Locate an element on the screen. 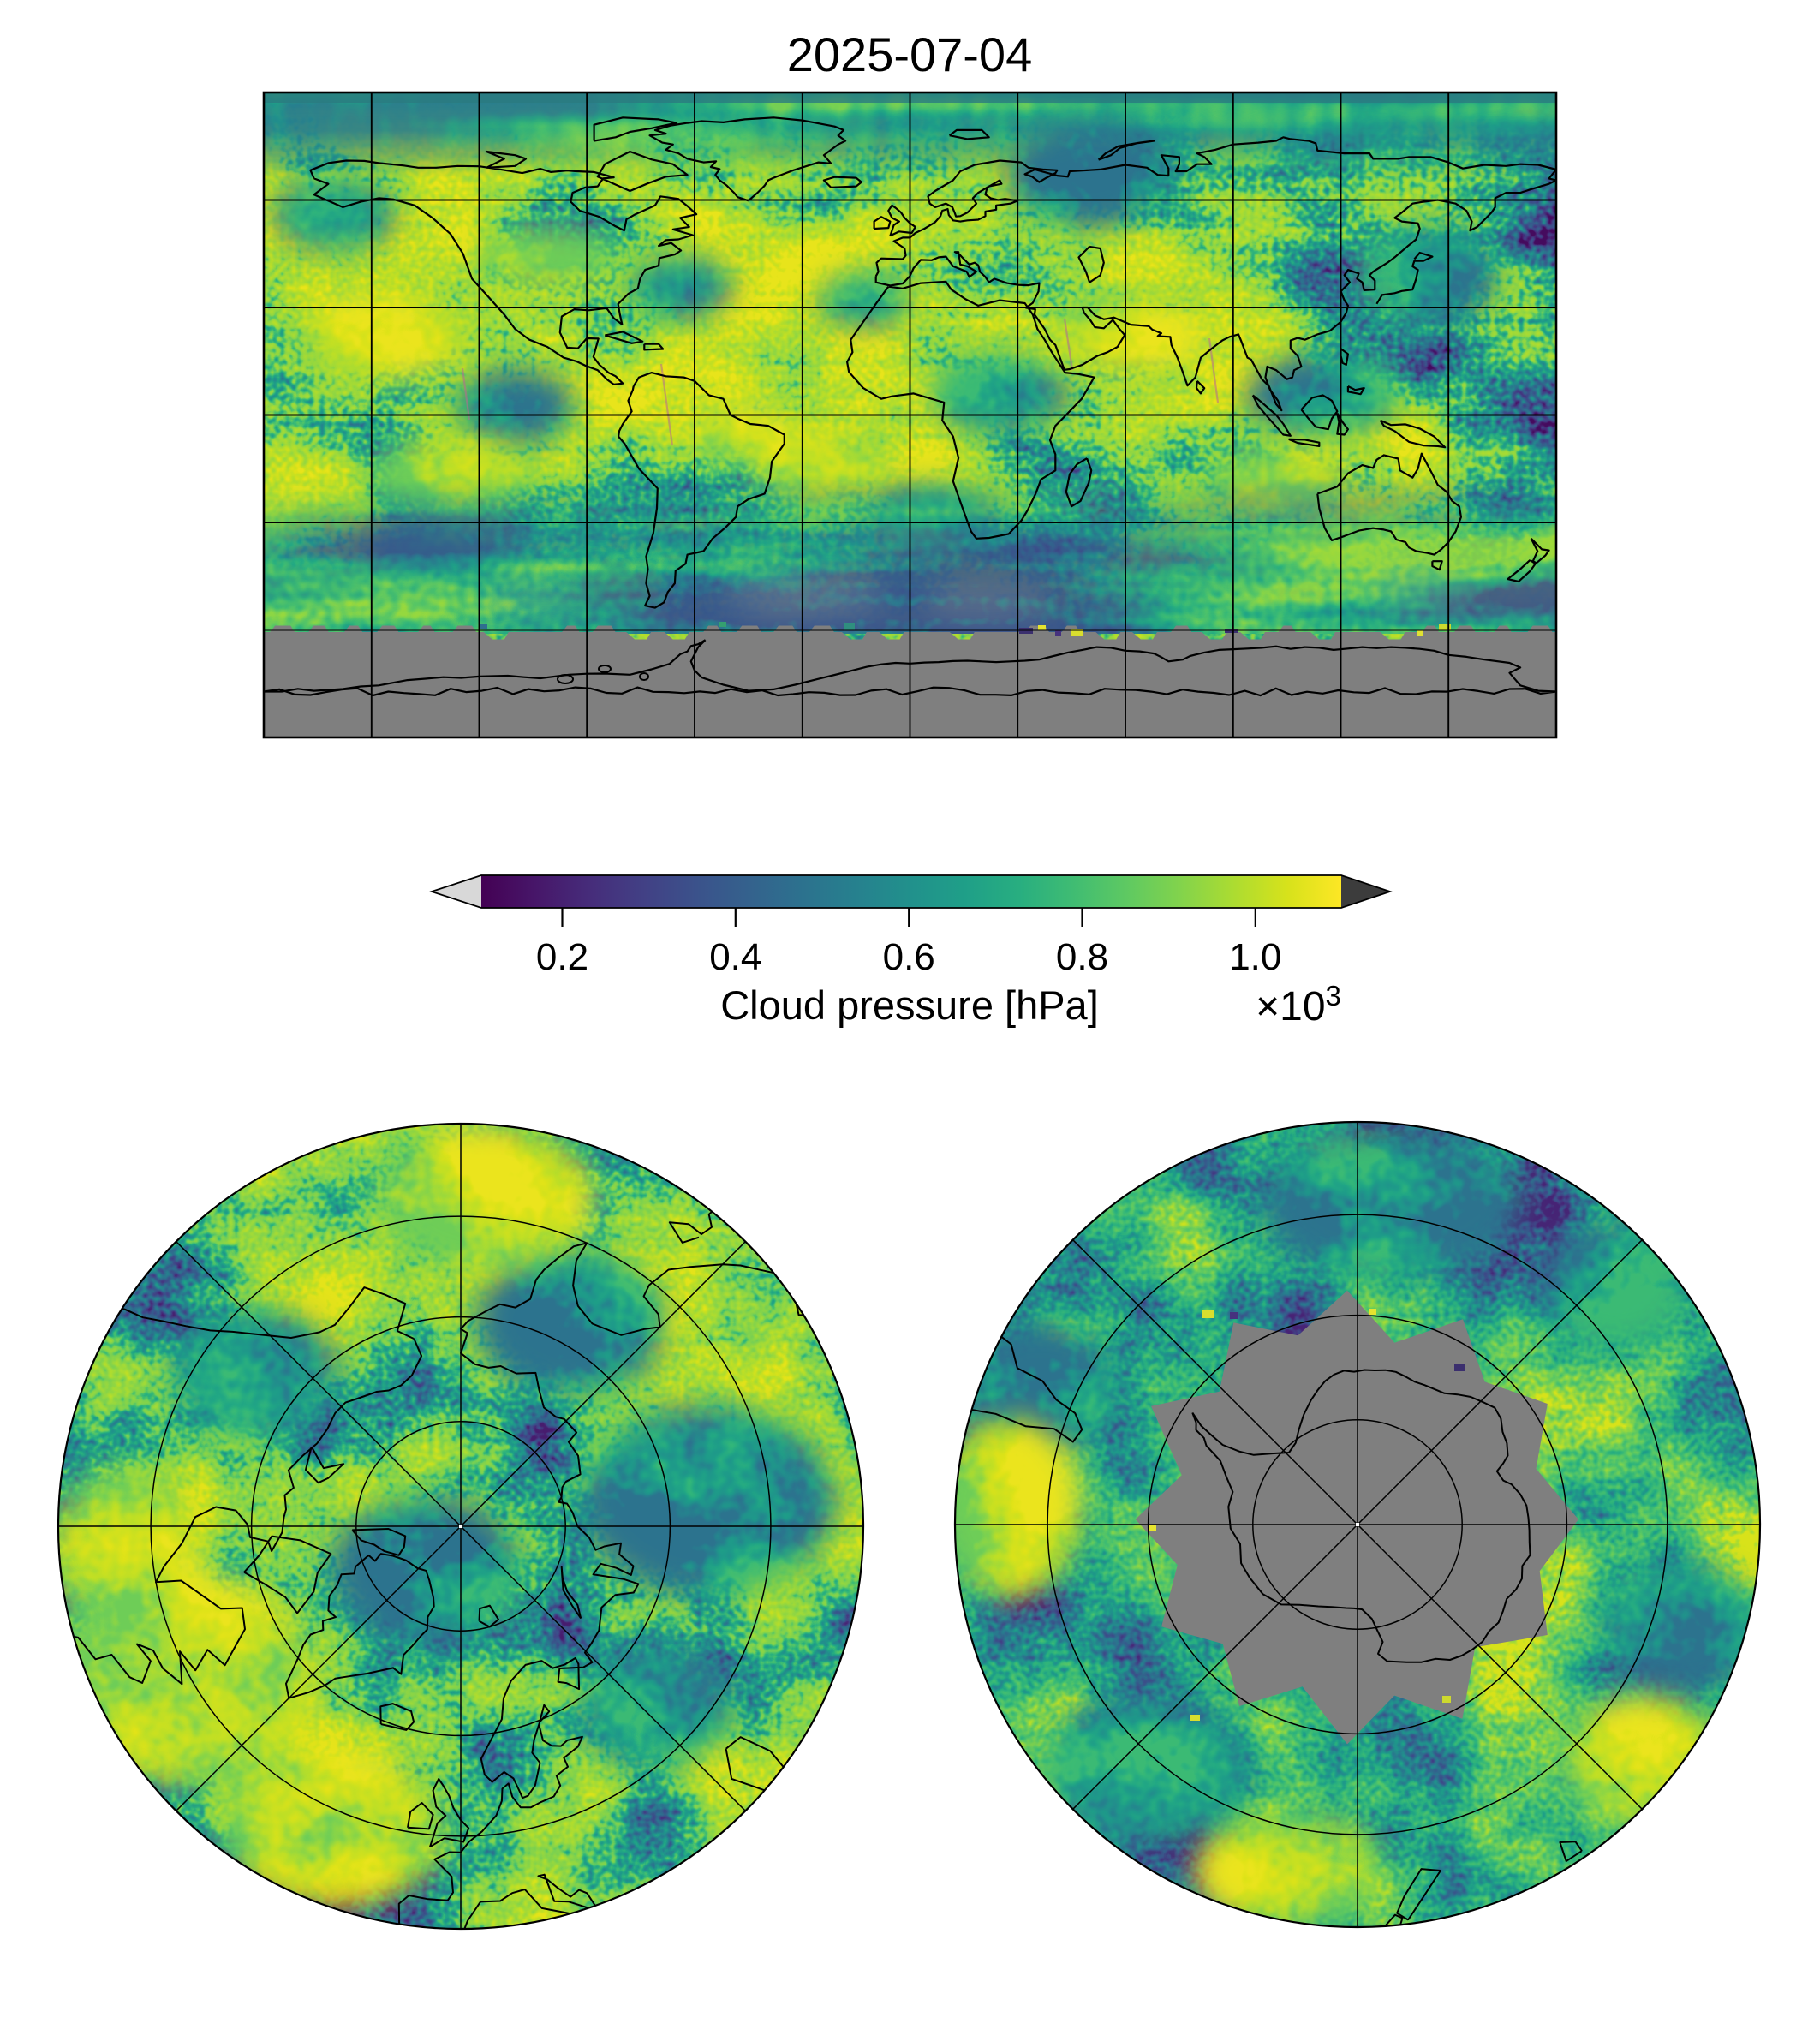  svg-text: 0.8 is located at coordinates (1082, 957).